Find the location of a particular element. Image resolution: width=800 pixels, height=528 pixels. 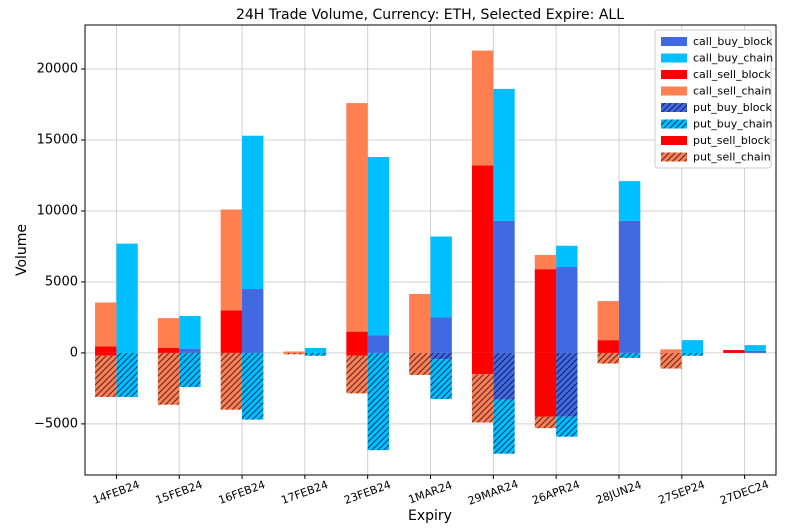

x-tick-label: 15FEB24 is located at coordinates (179, 492).